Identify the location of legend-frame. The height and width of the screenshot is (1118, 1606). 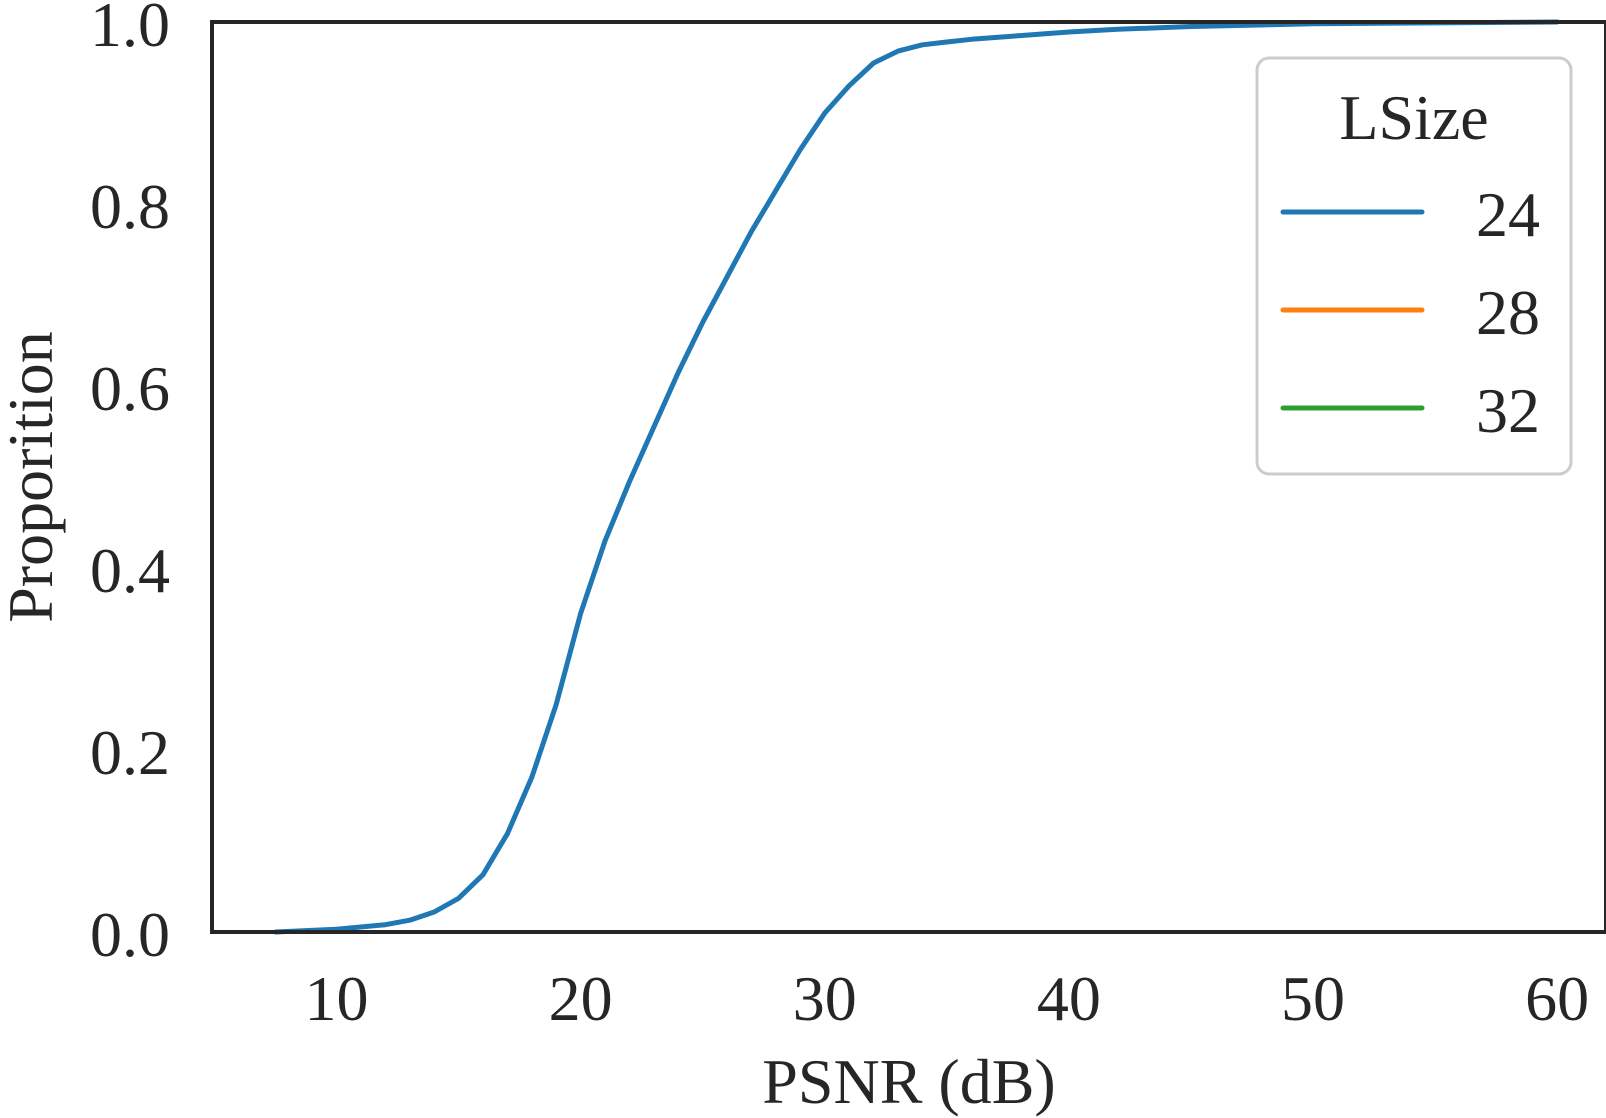
(1414, 266).